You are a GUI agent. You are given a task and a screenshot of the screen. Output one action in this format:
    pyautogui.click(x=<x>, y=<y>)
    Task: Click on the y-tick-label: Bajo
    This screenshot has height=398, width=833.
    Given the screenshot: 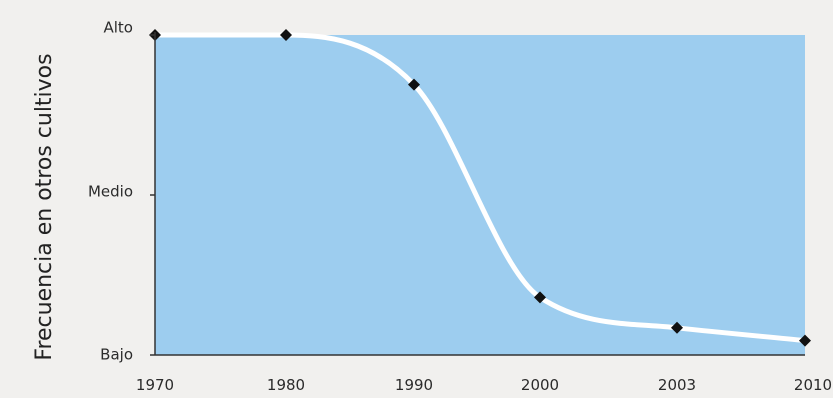 What is the action you would take?
    pyautogui.click(x=116, y=355)
    